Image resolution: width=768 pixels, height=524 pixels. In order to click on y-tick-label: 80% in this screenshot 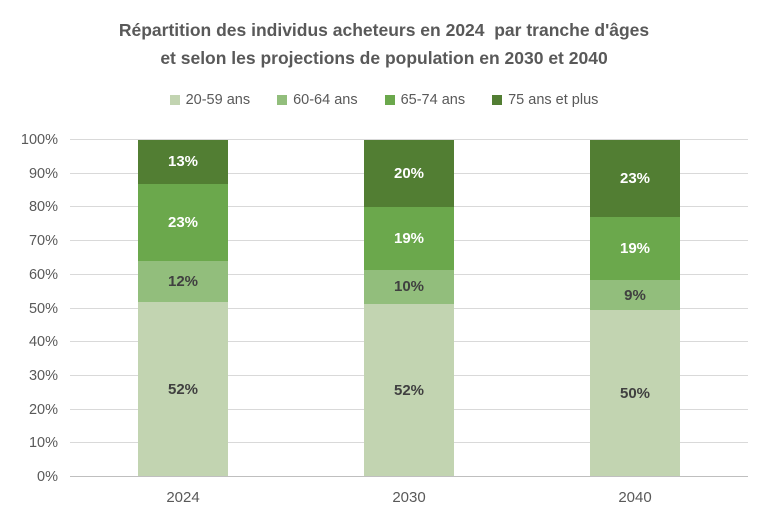, I will do `click(43, 207)`.